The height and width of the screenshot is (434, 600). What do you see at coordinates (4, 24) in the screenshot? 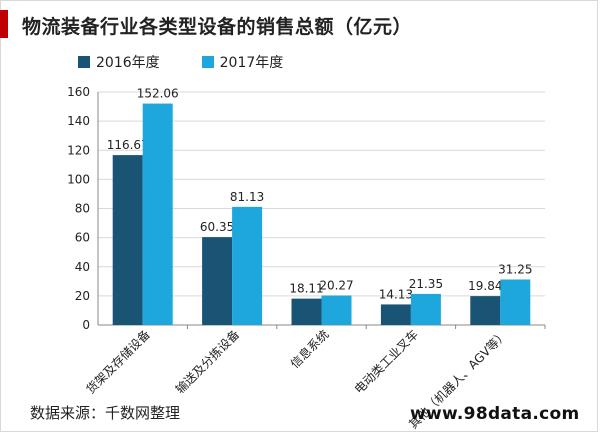
I see `title-accent-bar` at bounding box center [4, 24].